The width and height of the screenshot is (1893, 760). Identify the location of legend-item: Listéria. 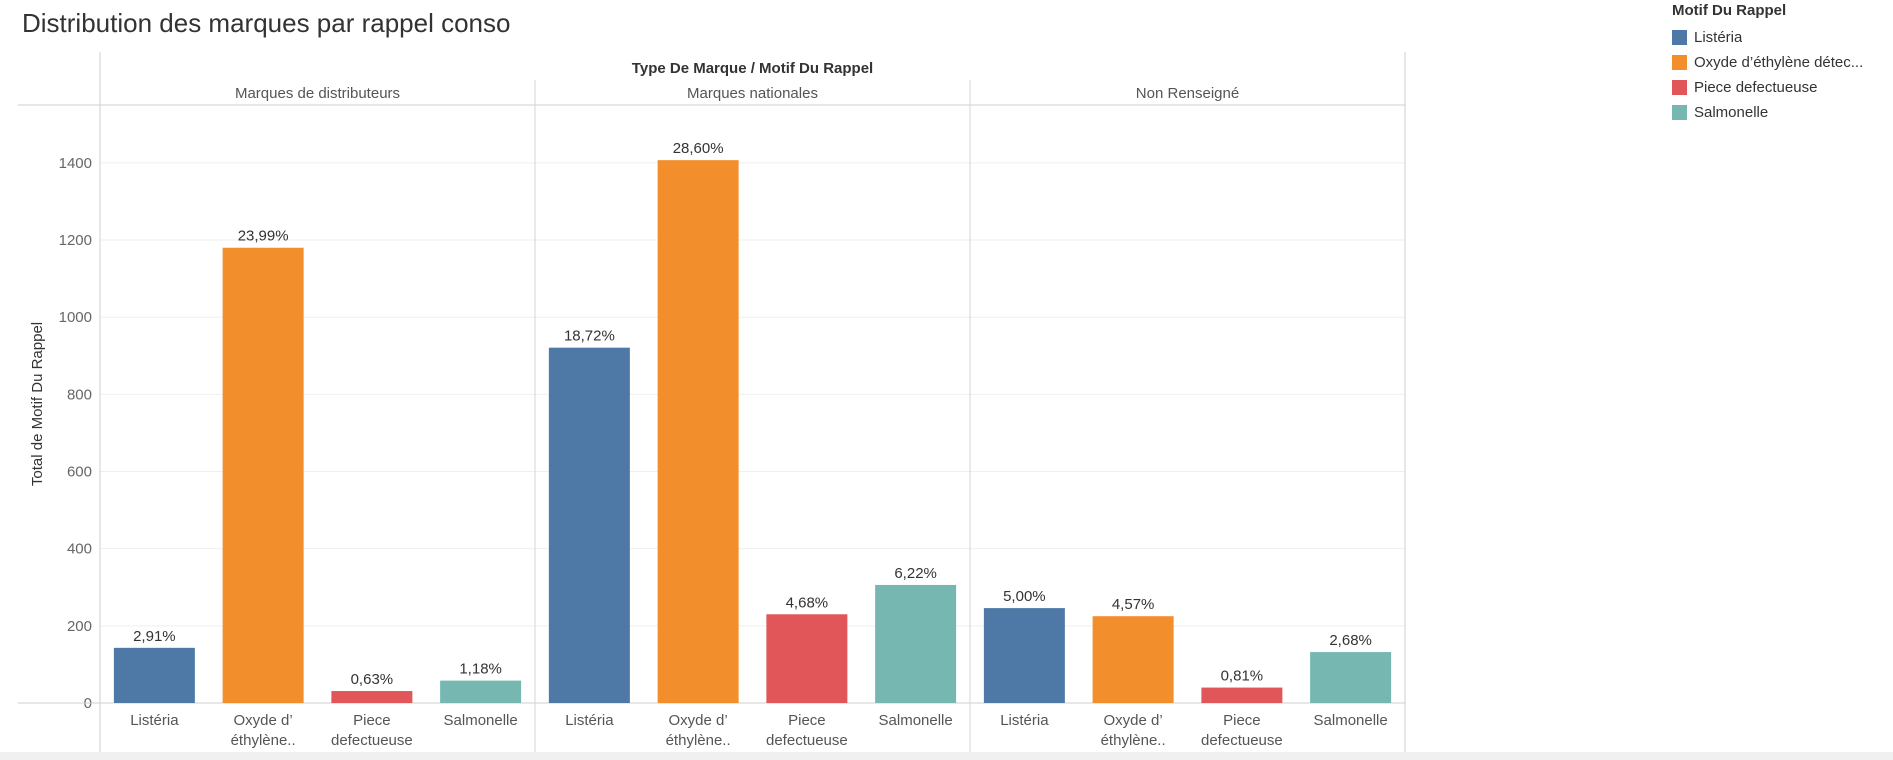
(1782, 37).